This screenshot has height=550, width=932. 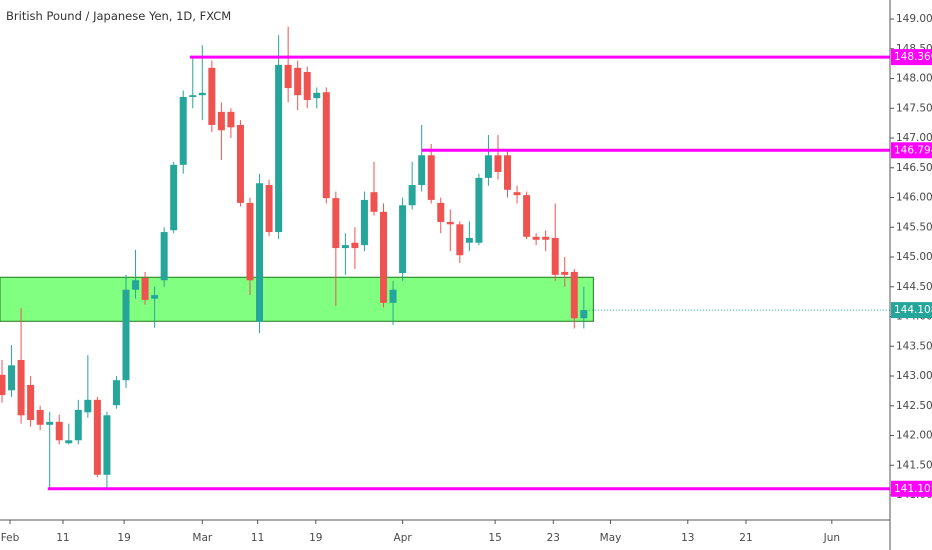 I want to click on y-tick-label: 143.000, so click(x=914, y=376).